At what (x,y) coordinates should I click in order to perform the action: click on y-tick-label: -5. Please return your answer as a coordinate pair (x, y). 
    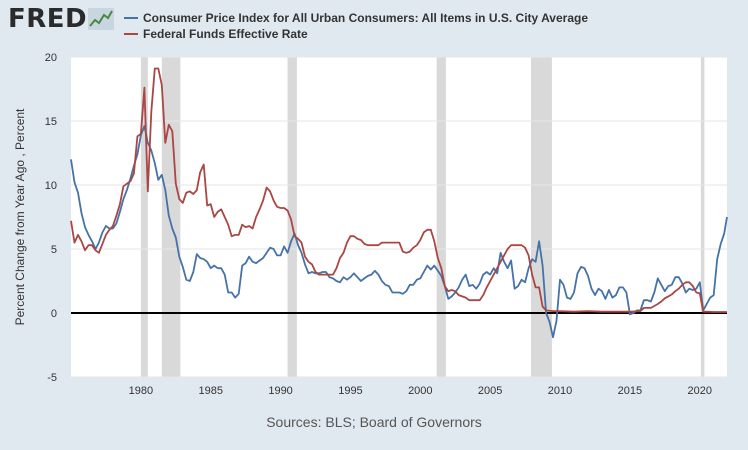
    Looking at the image, I should click on (52, 378).